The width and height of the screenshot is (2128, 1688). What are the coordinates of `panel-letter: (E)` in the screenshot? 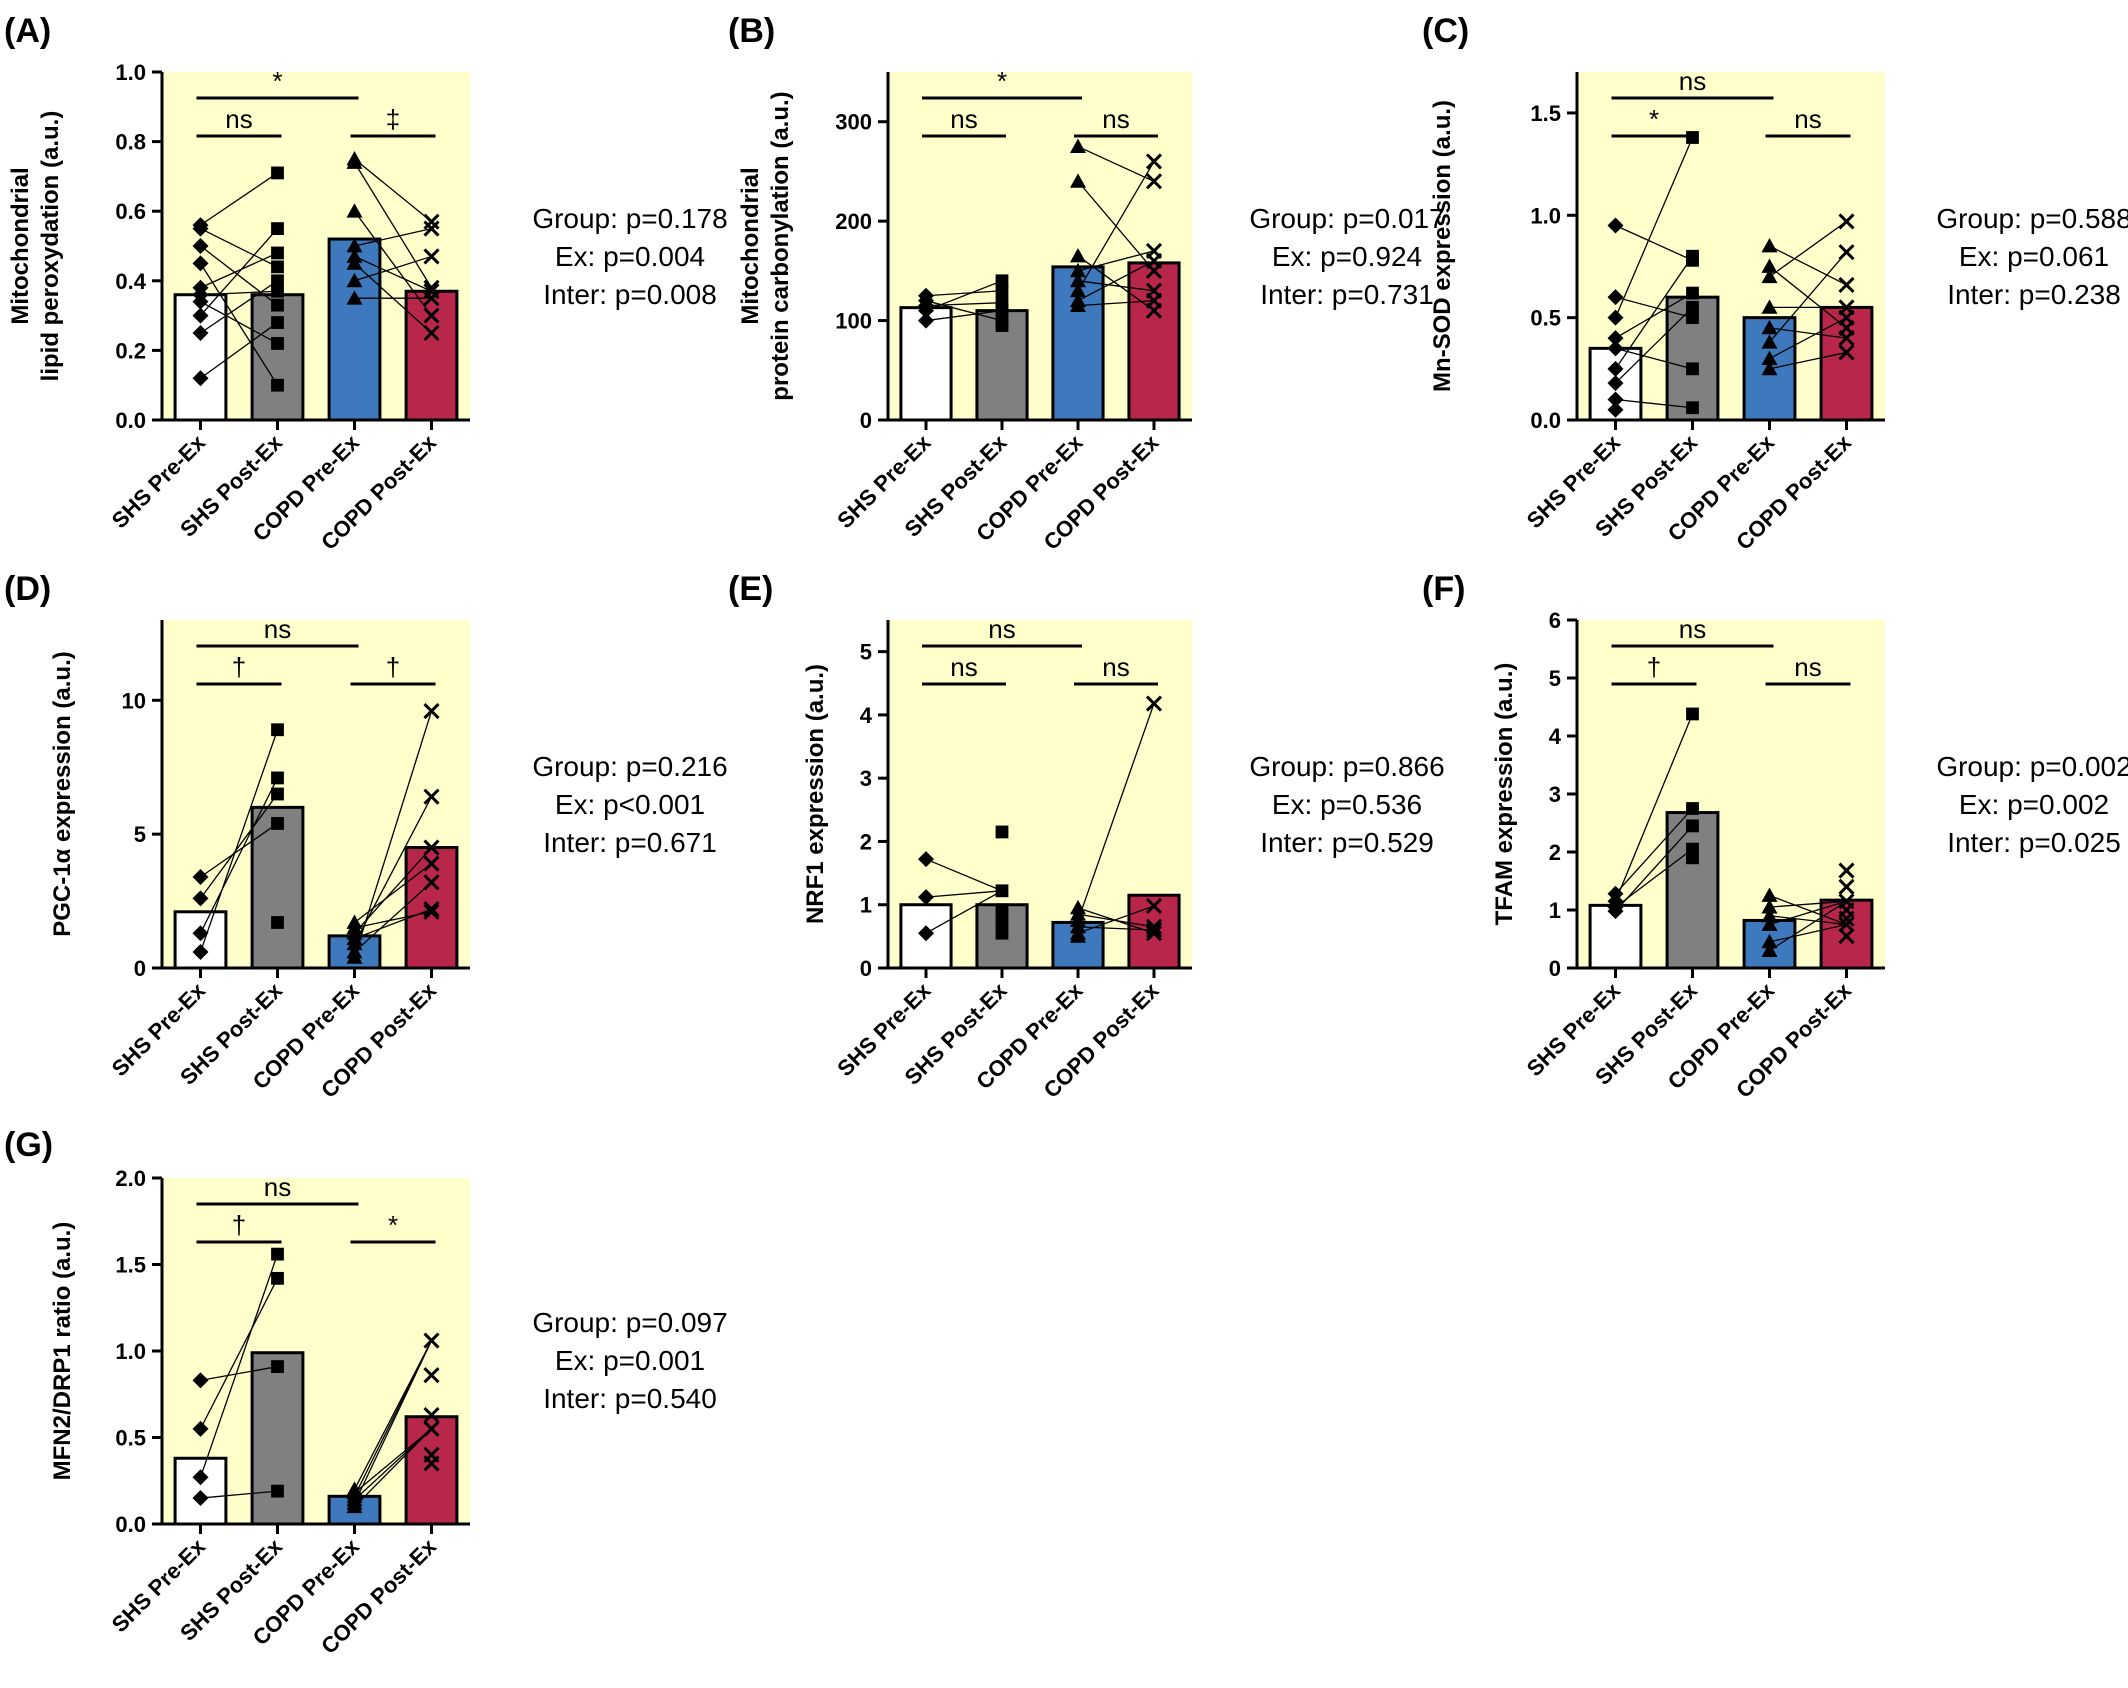 It's located at (750, 589).